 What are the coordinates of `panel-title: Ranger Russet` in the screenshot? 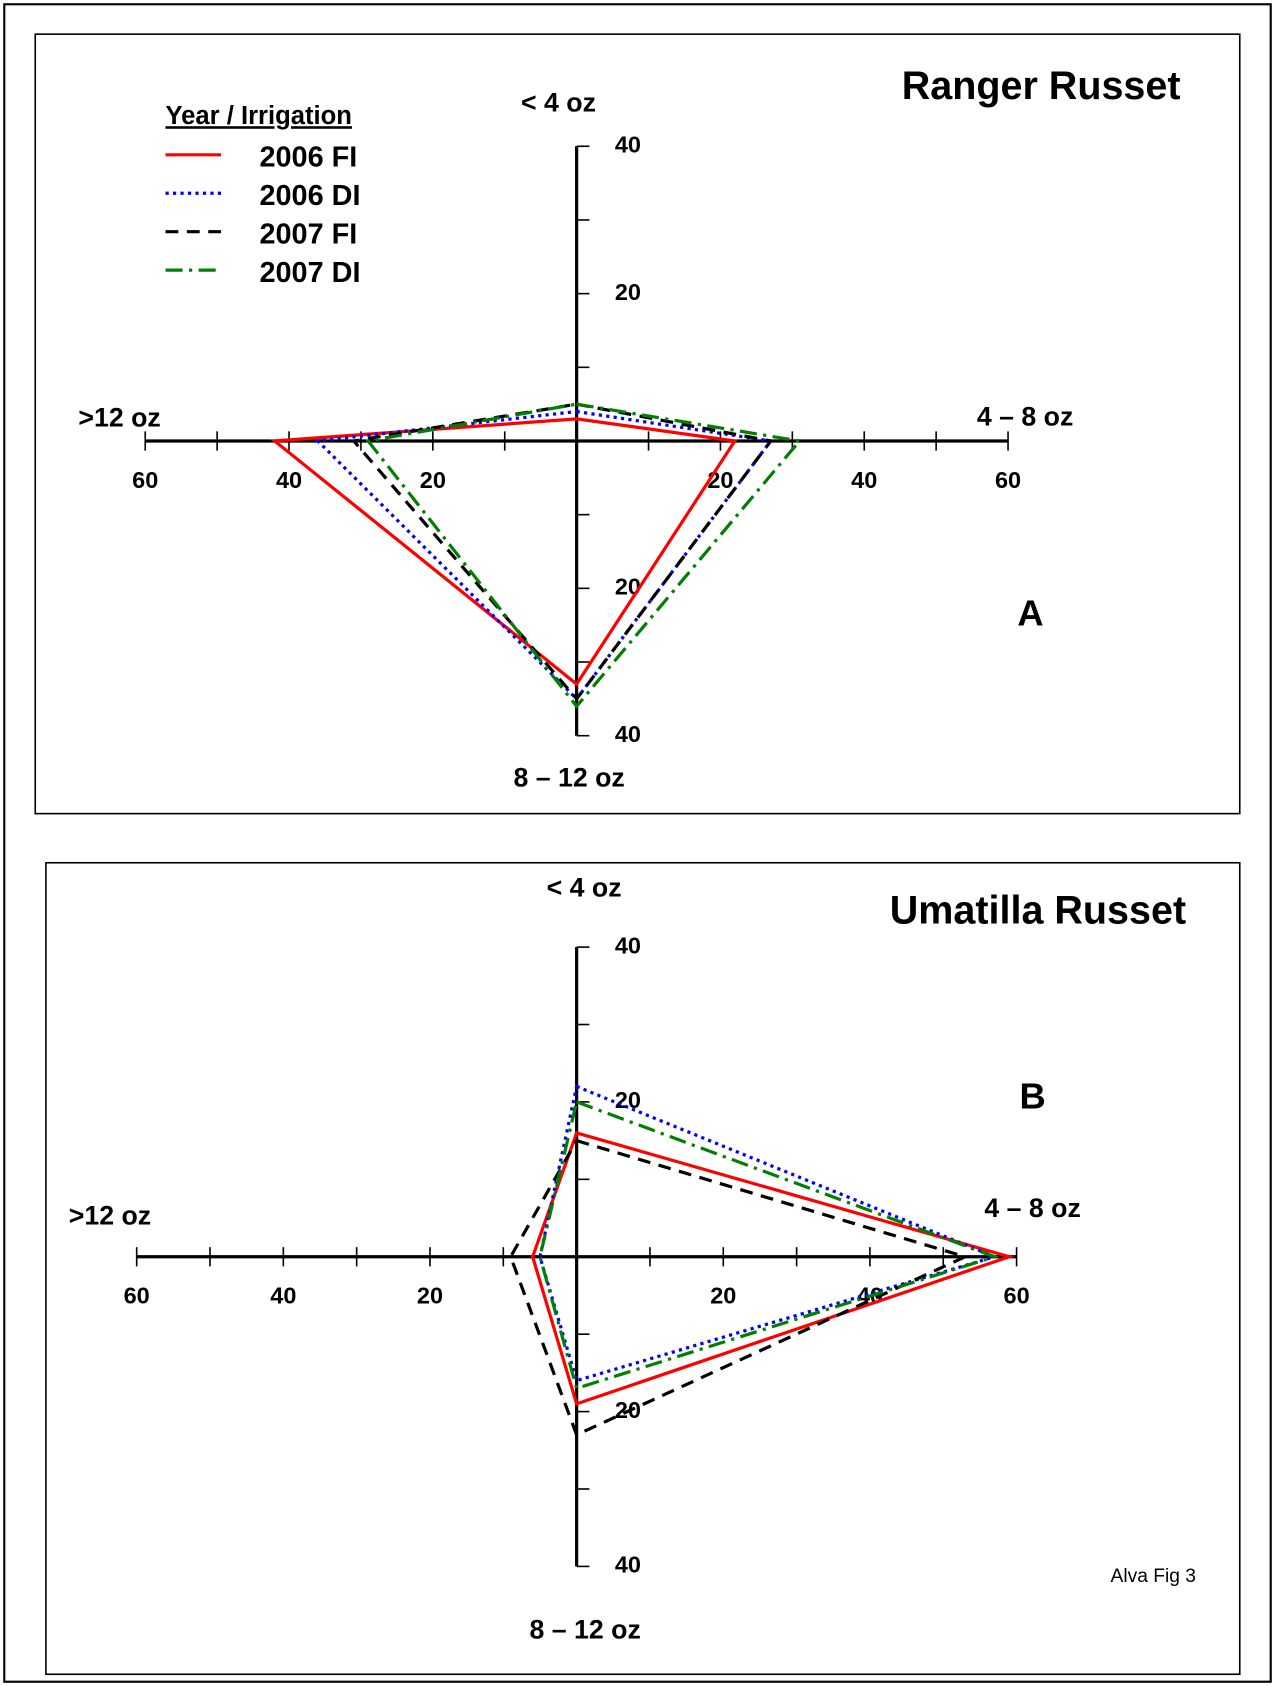 It's located at (1041, 86).